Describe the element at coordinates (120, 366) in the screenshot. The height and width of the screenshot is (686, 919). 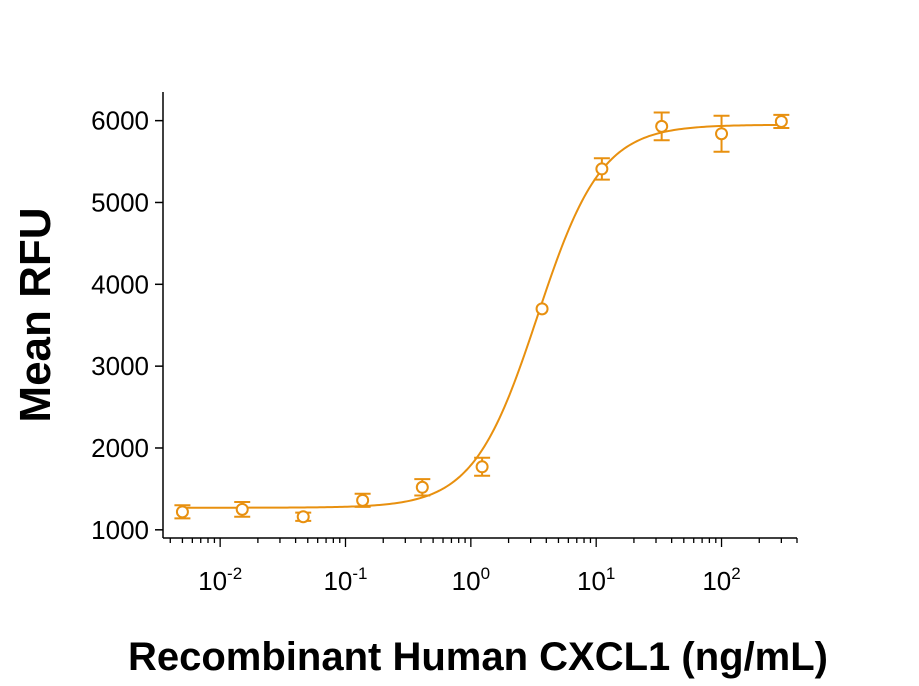
I see `y-tick-label: 3000` at that location.